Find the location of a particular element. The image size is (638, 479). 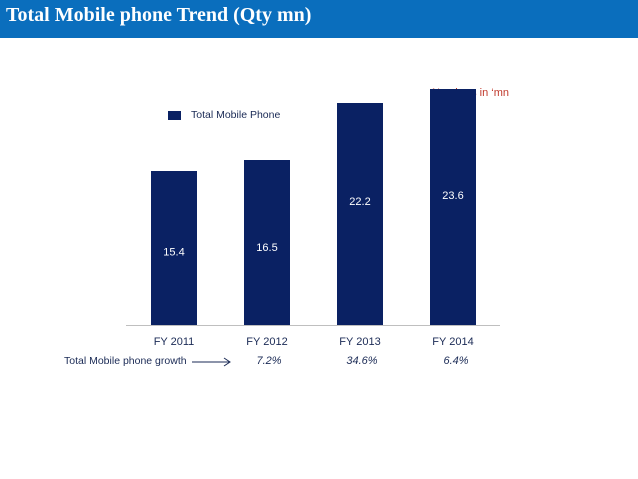

x-tick-label: FY 2011 is located at coordinates (174, 342).